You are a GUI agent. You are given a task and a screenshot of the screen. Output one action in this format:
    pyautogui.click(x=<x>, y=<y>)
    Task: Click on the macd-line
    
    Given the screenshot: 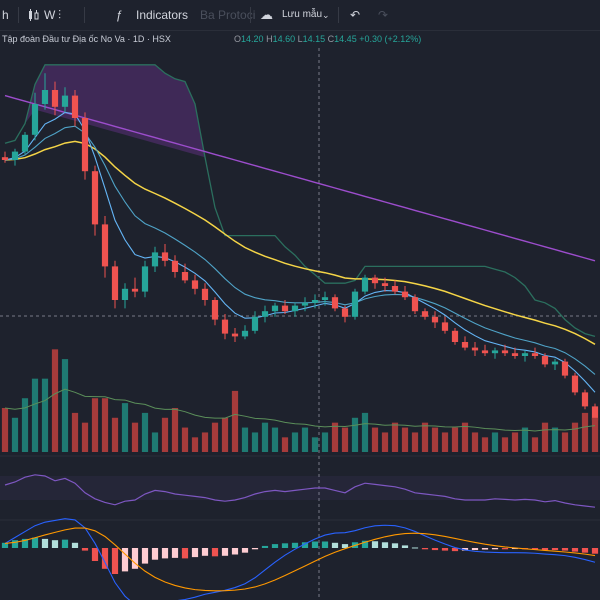 What is the action you would take?
    pyautogui.click(x=300, y=559)
    